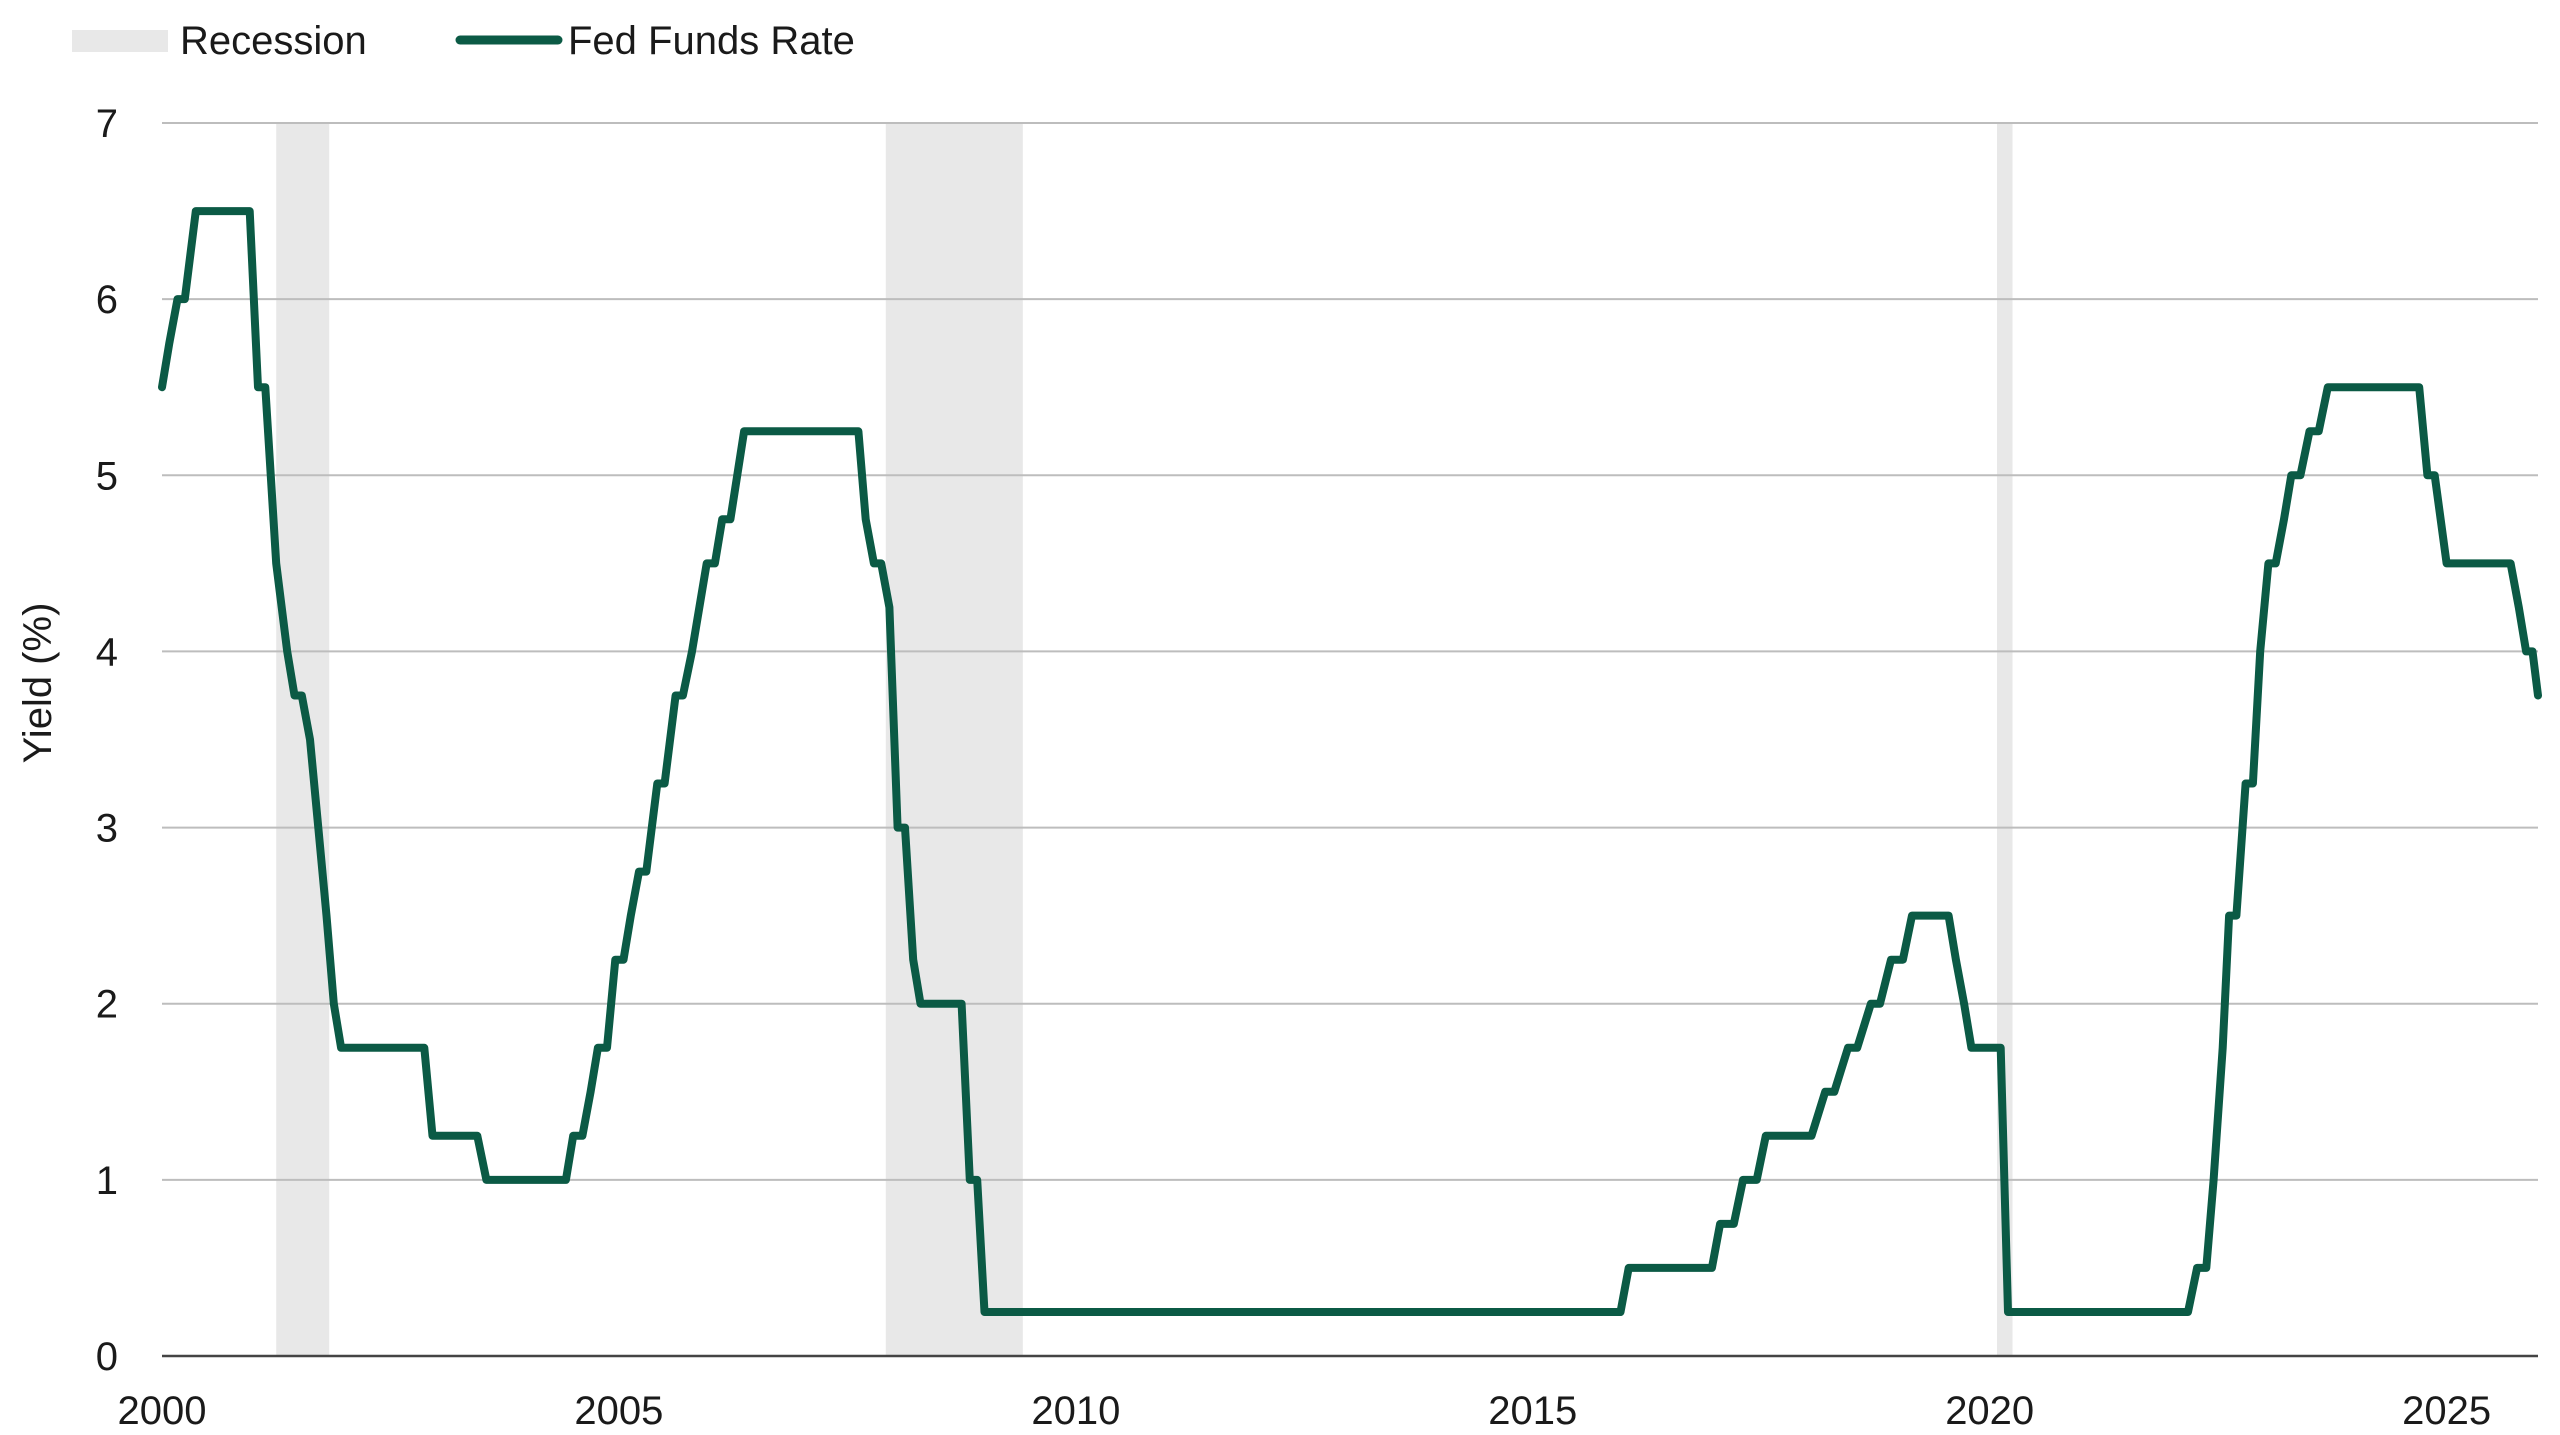 The width and height of the screenshot is (2560, 1435). I want to click on y-tick-label-7: 7, so click(107, 124).